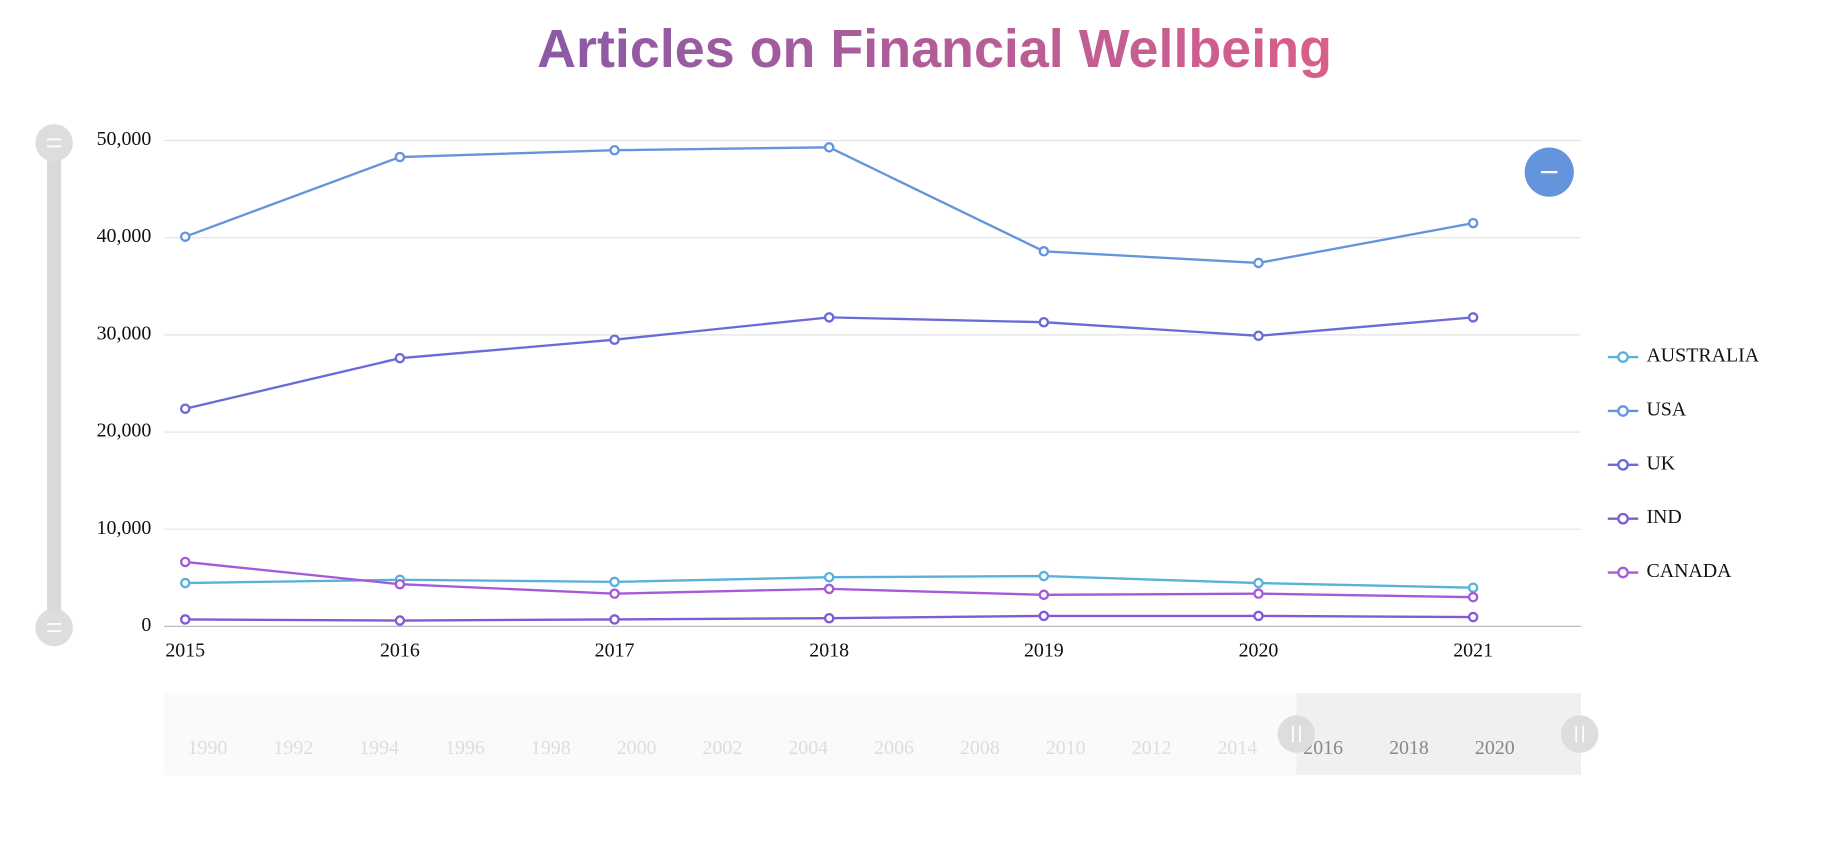 The width and height of the screenshot is (1827, 843). I want to click on y-tick-label: 40,000, so click(124, 236).